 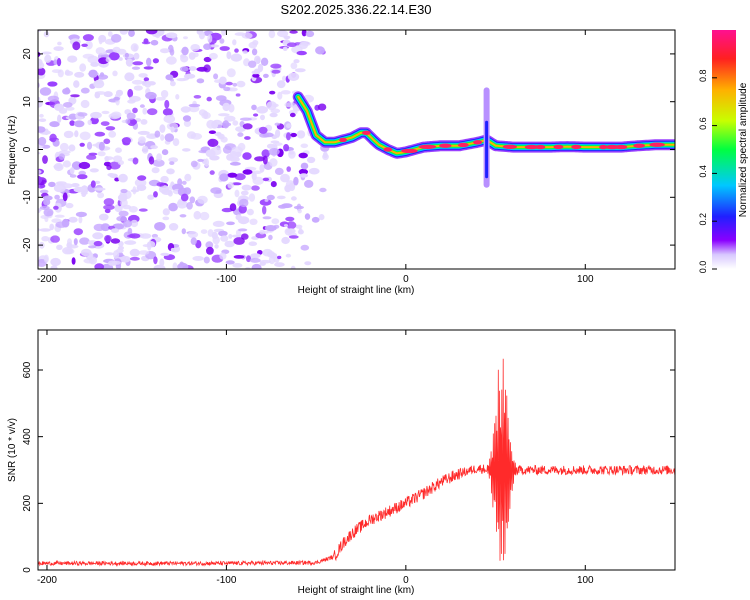 What do you see at coordinates (27, 503) in the screenshot?
I see `y-tick-label: 200` at bounding box center [27, 503].